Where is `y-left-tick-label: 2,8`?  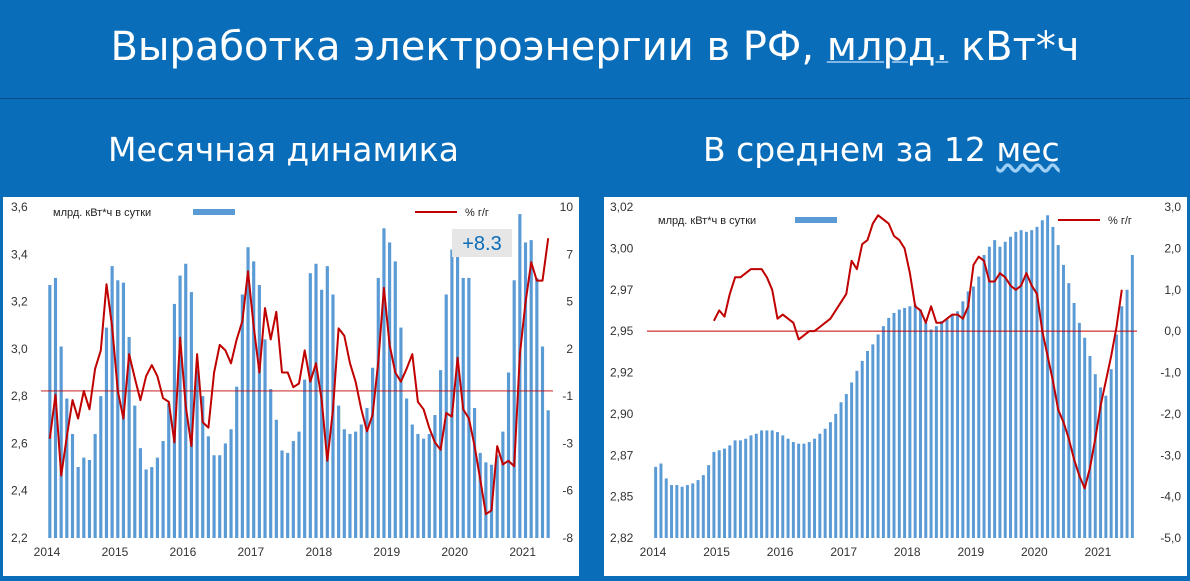
y-left-tick-label: 2,8 is located at coordinates (19, 396).